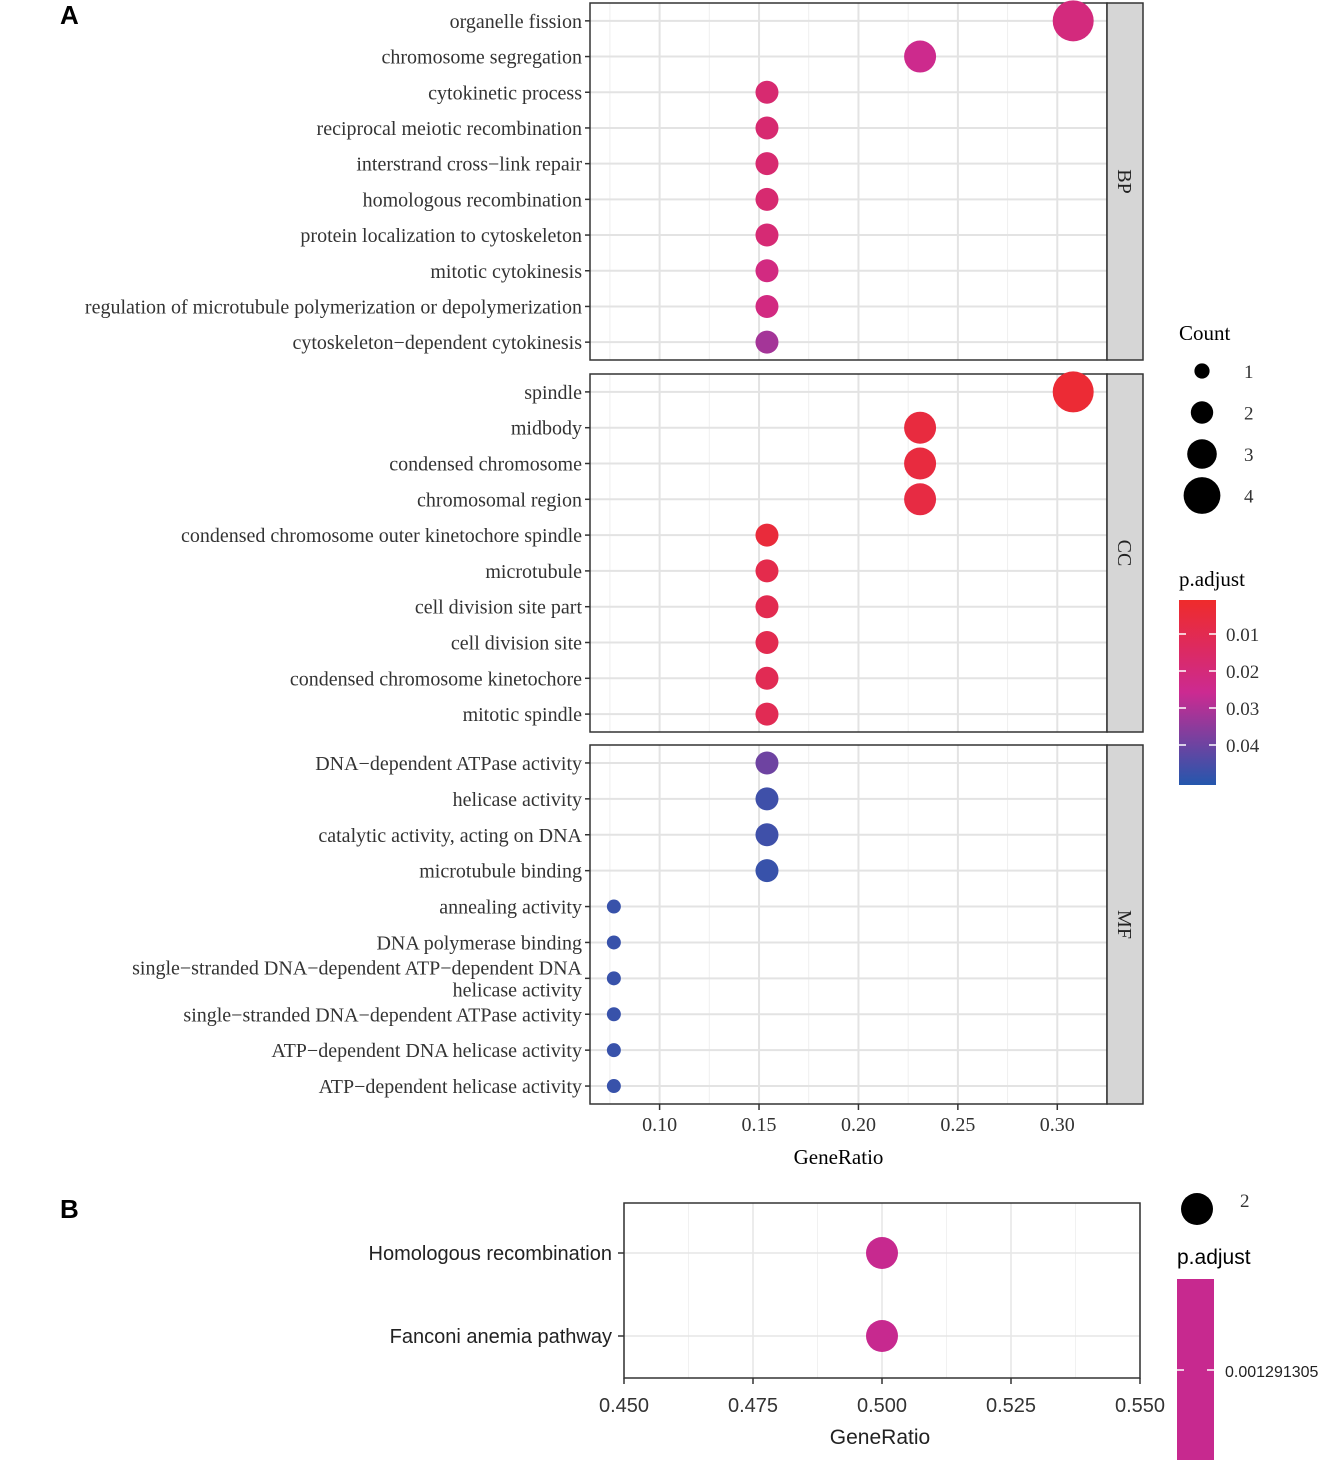 This screenshot has height=1462, width=1337. Describe the element at coordinates (499, 500) in the screenshot. I see `term-label: chromosomal region` at that location.